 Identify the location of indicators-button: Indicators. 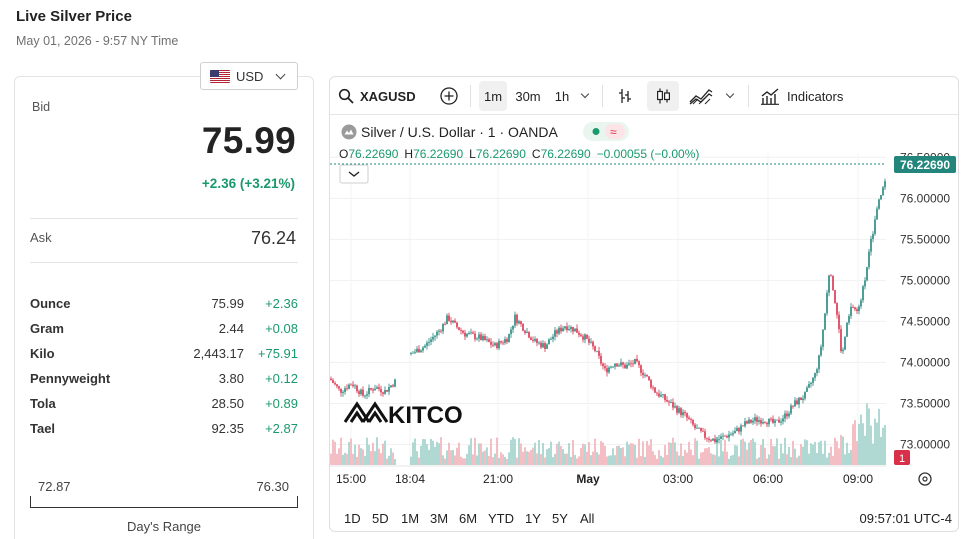
(810, 96).